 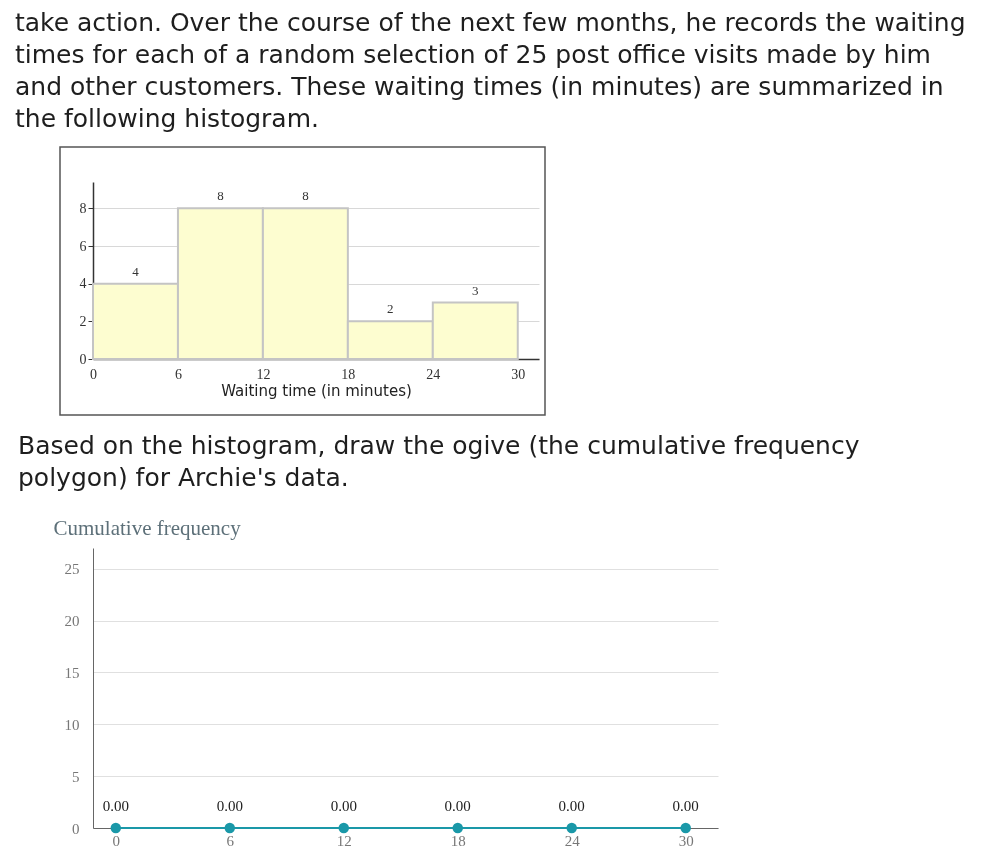 What do you see at coordinates (316, 390) in the screenshot?
I see `x-axis-title: Waiting time (in minutes)` at bounding box center [316, 390].